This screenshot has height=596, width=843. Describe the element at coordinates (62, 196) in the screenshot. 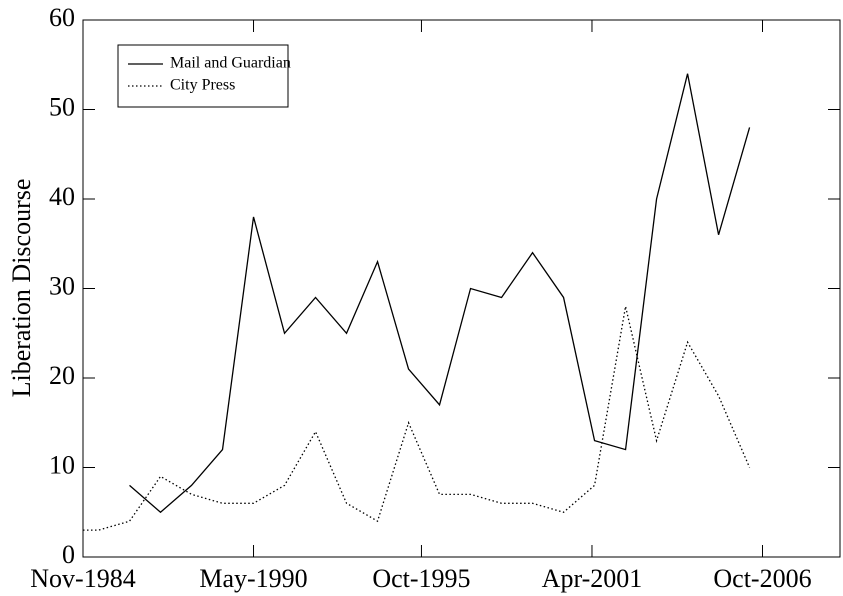

I see `y-tick-label: 40` at that location.